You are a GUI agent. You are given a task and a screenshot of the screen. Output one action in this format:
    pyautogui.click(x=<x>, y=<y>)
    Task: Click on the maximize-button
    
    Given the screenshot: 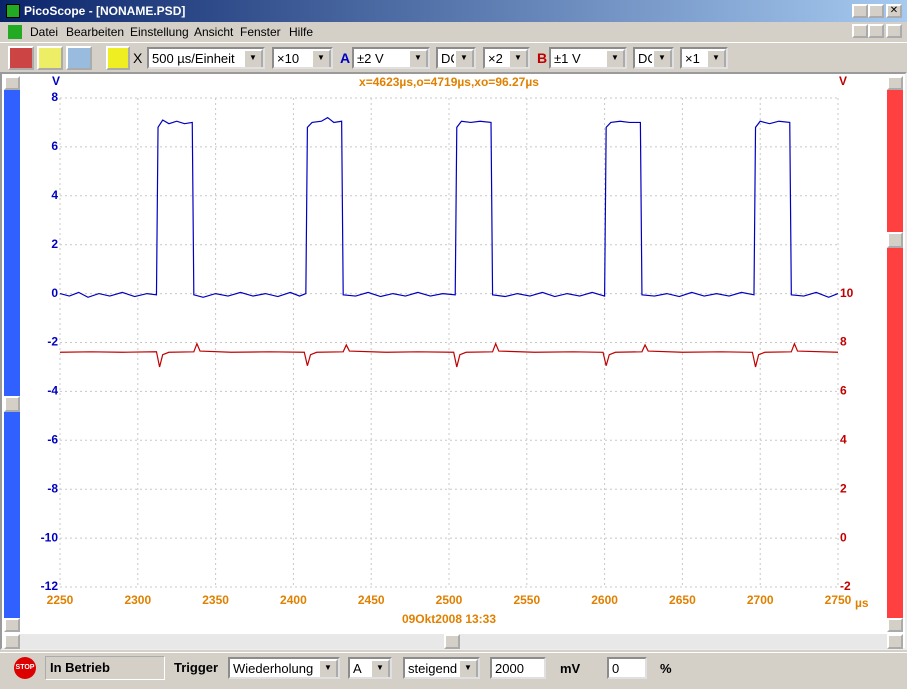 What is the action you would take?
    pyautogui.click(x=876, y=11)
    